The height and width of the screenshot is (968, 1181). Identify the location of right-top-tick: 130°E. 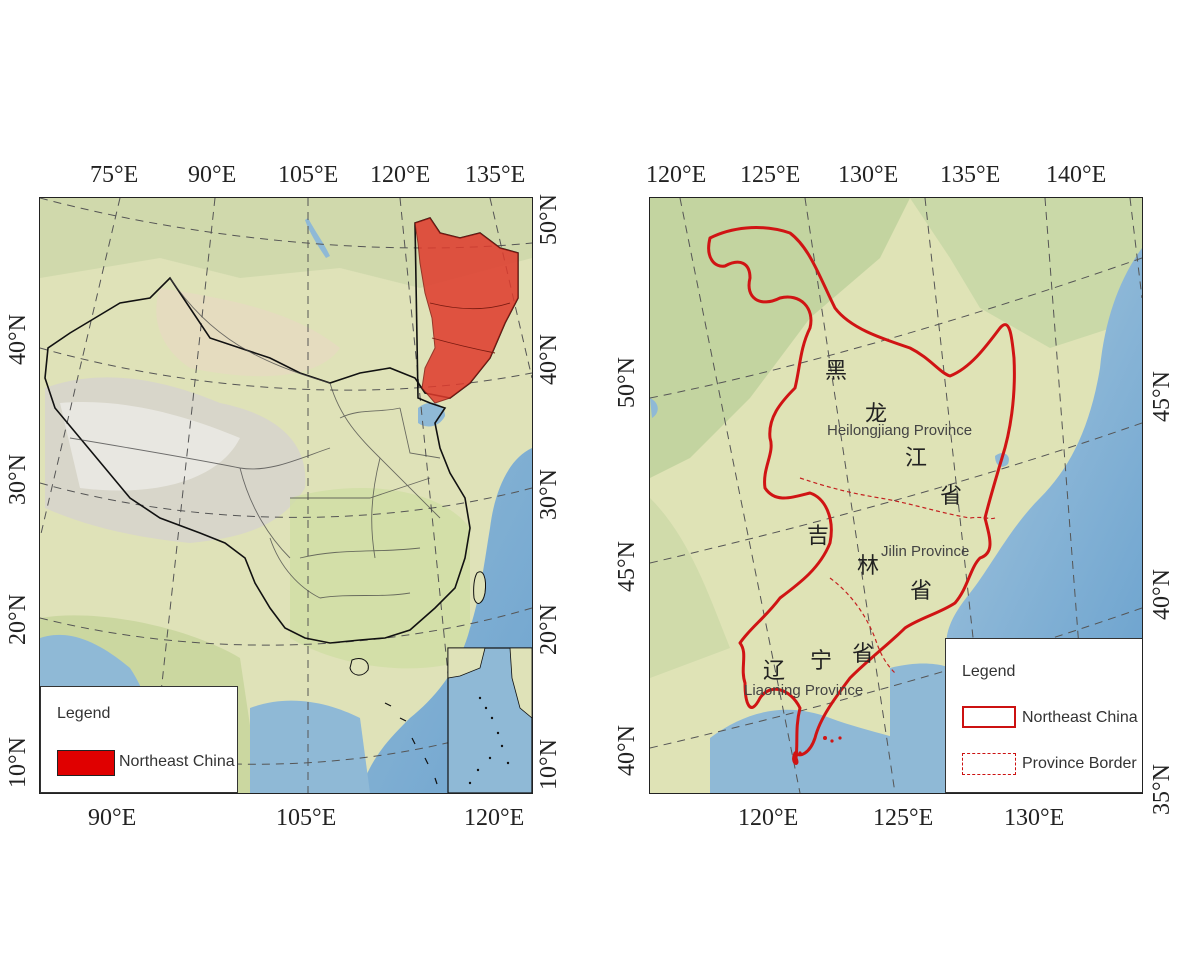
(868, 175).